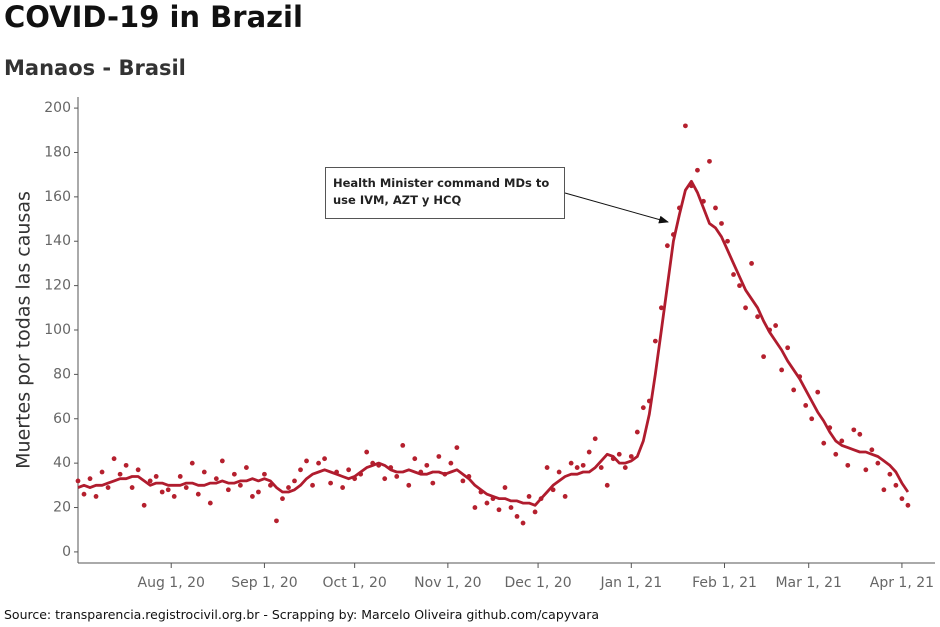  I want to click on x-tick-label: Dec 1, 20, so click(537, 583).